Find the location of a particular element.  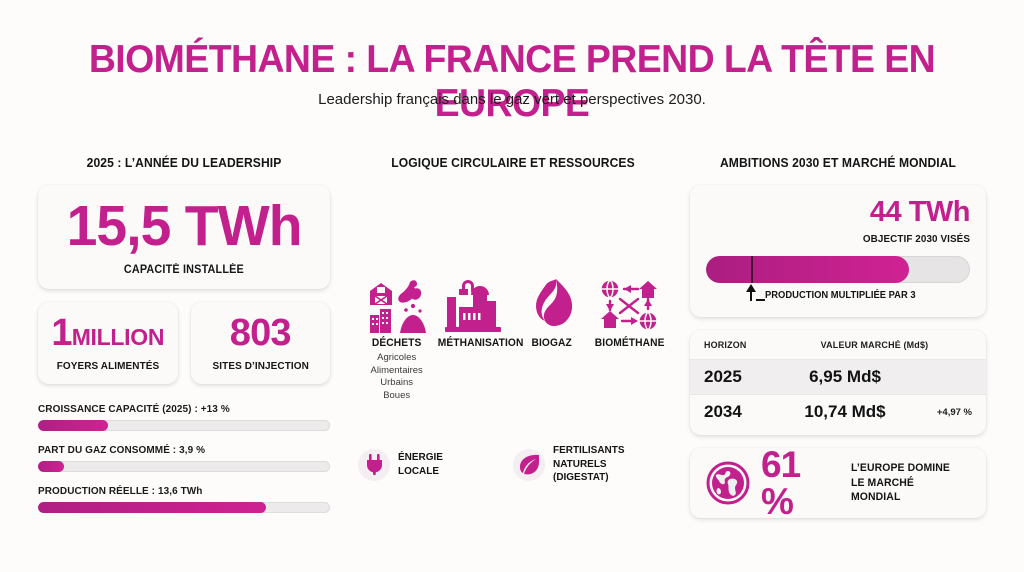

section-title-logique: LOGIQUE CIRCULAIRE ET RESSOURCES is located at coordinates (513, 162).